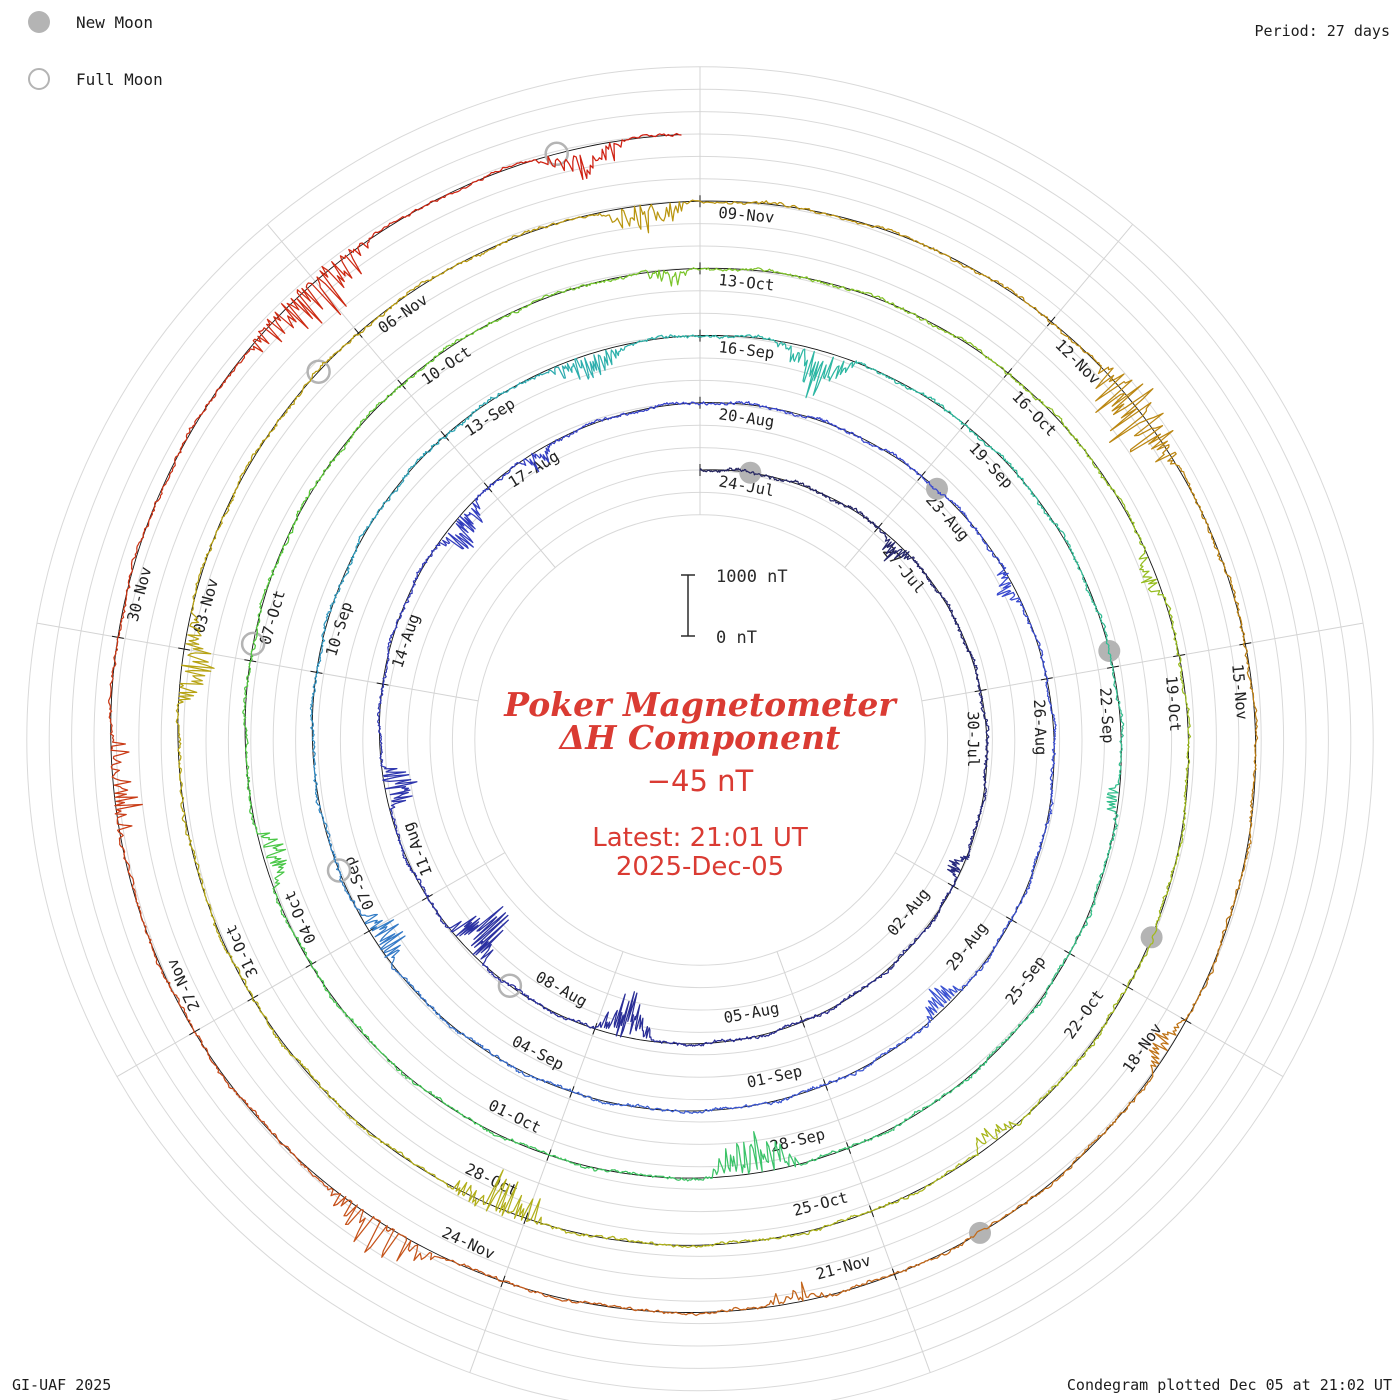 The image size is (1400, 1400). I want to click on date-label: 09-Nov, so click(746, 215).